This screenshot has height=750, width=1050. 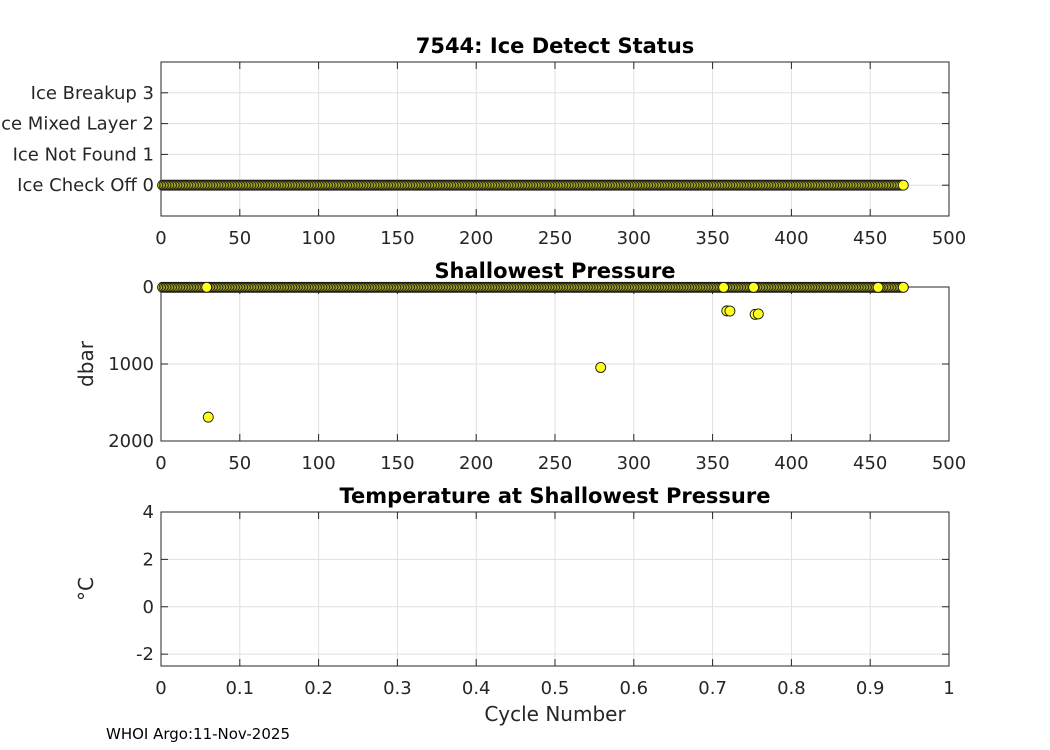 I want to click on pres-xtick-label: 350, so click(x=712, y=463).